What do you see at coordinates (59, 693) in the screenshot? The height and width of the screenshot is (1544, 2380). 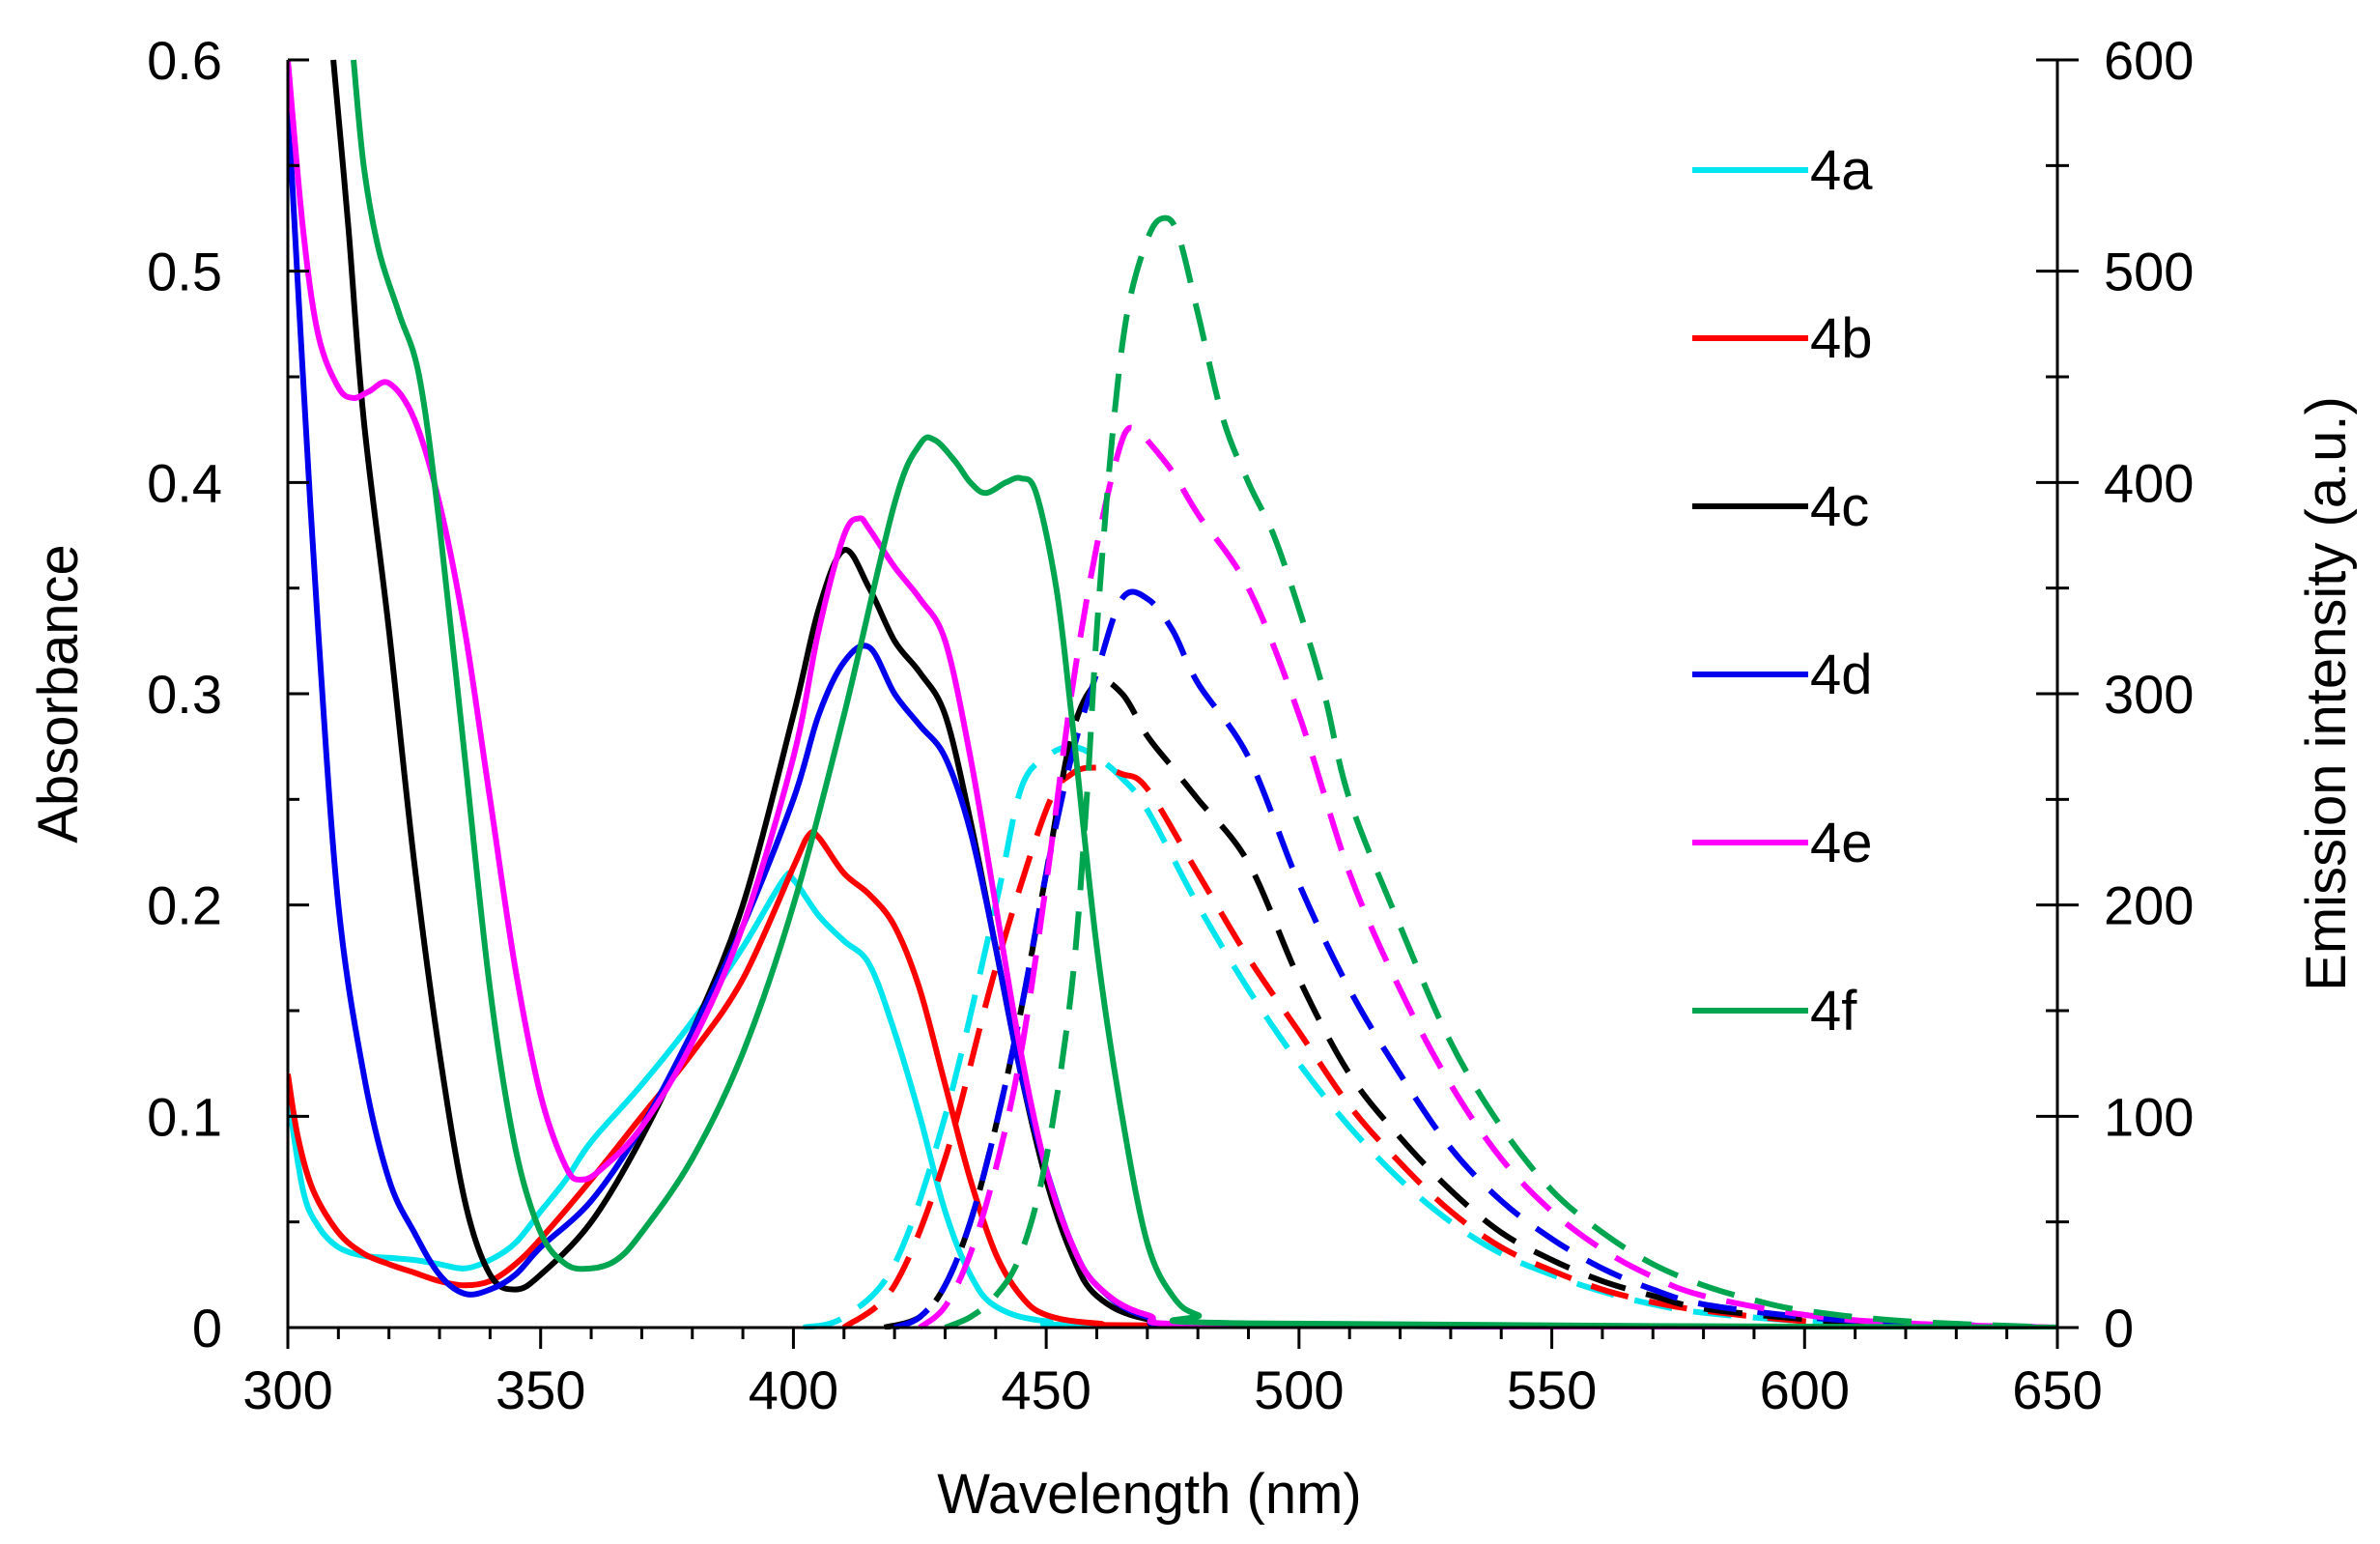 I see `y-axis-title: Absorbance` at bounding box center [59, 693].